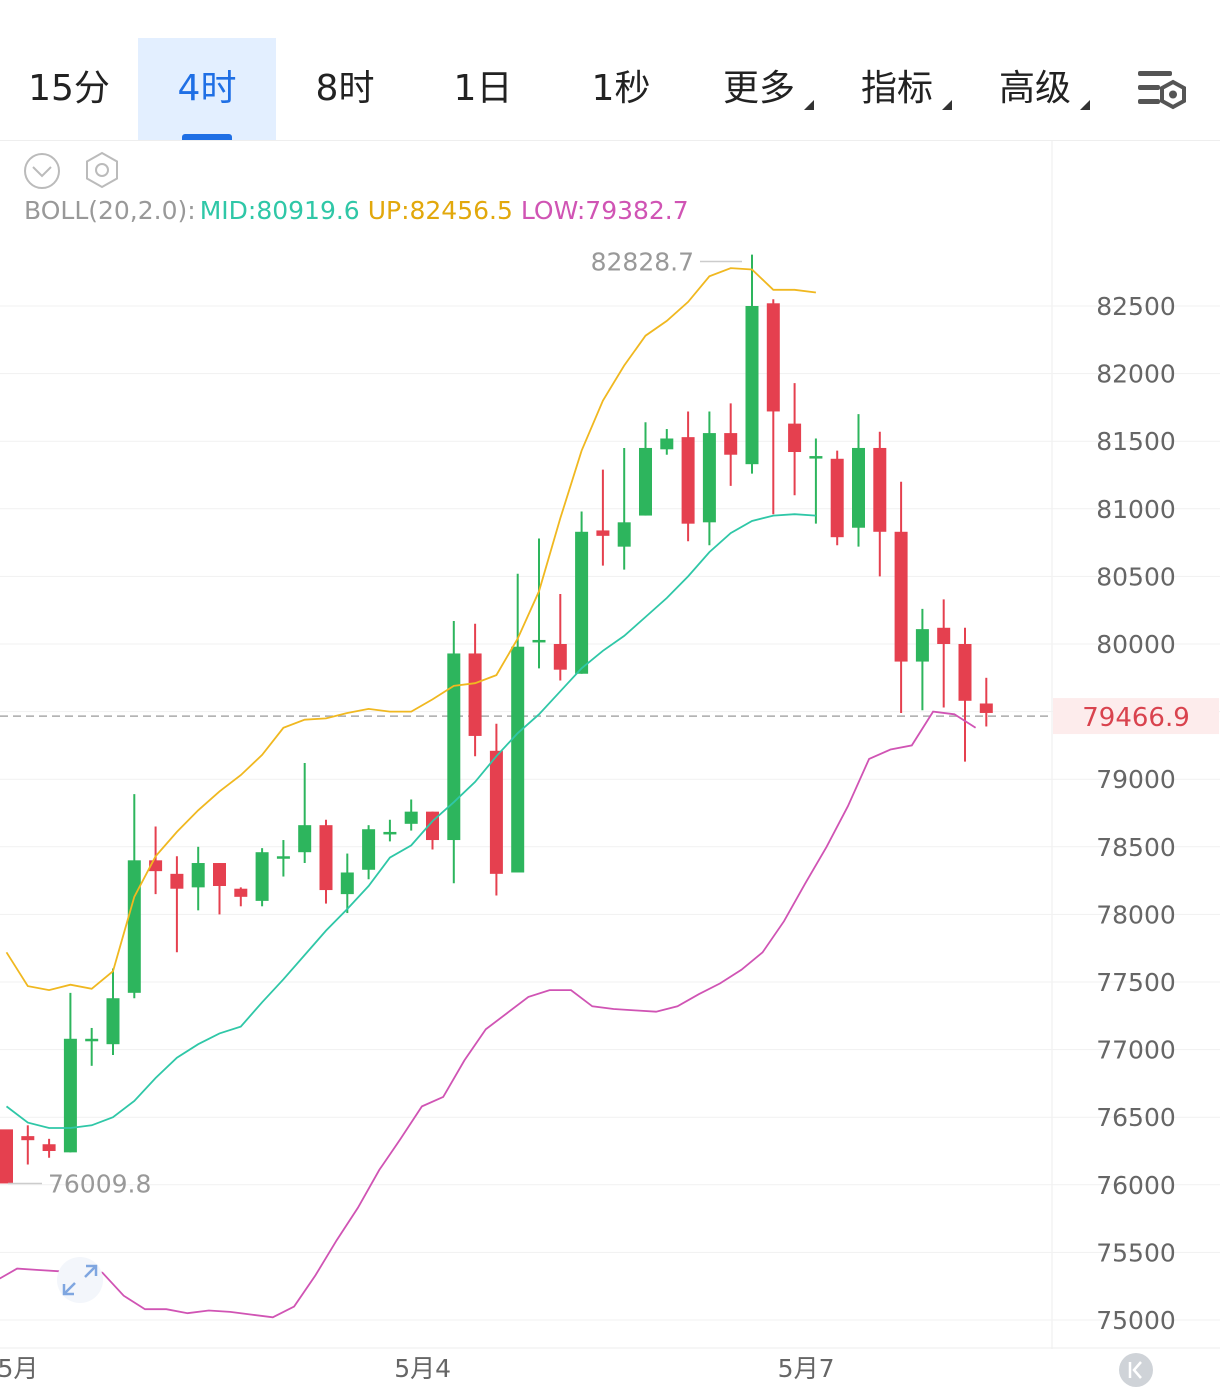 The height and width of the screenshot is (1397, 1220). What do you see at coordinates (610, 140) in the screenshot?
I see `divider` at bounding box center [610, 140].